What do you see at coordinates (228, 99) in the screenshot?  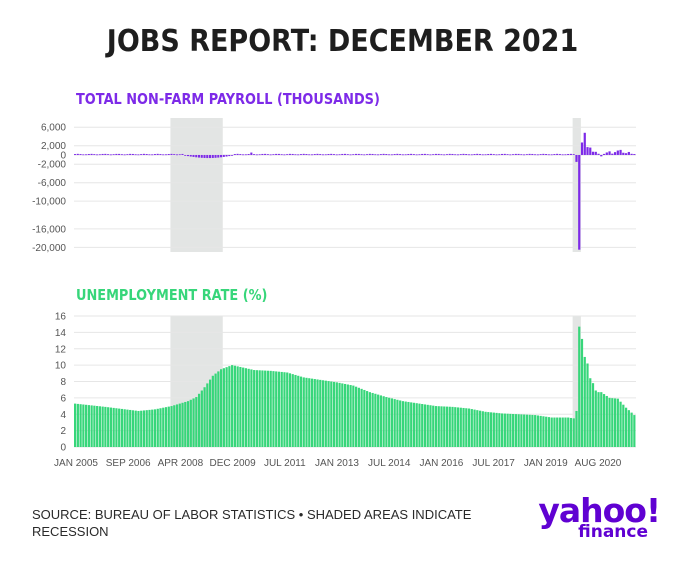 I see `payroll-chart-title: TOTAL NON-FARM PAYROLL (THOUSANDS)` at bounding box center [228, 99].